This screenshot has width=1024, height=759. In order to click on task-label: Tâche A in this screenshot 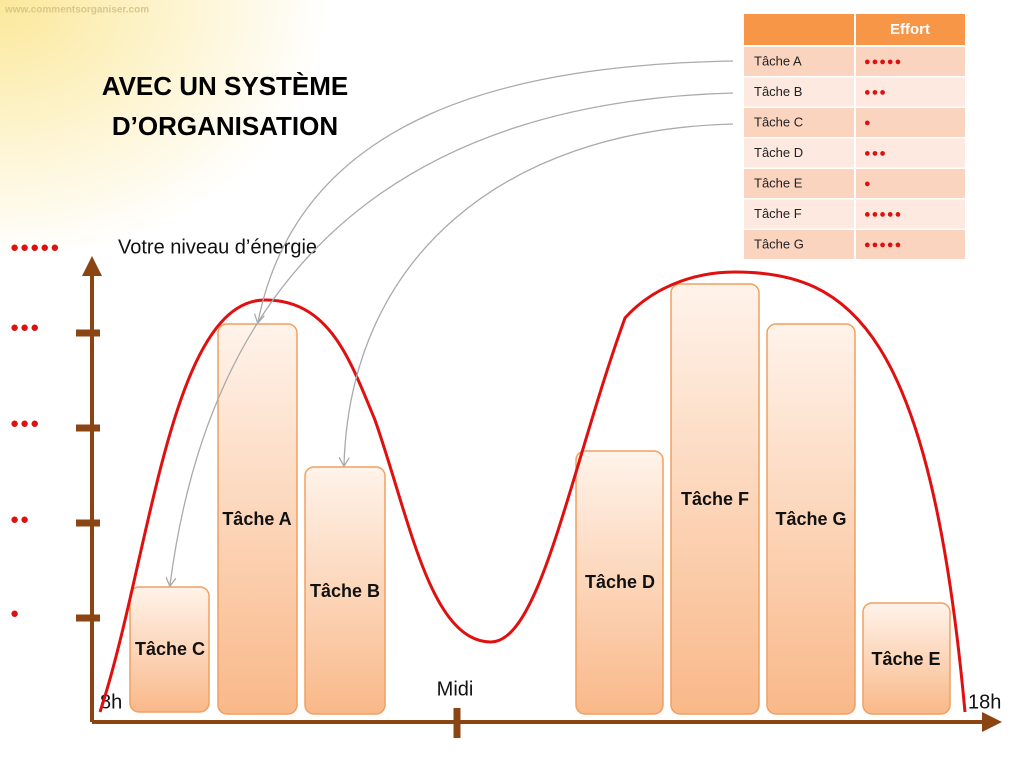, I will do `click(256, 519)`.